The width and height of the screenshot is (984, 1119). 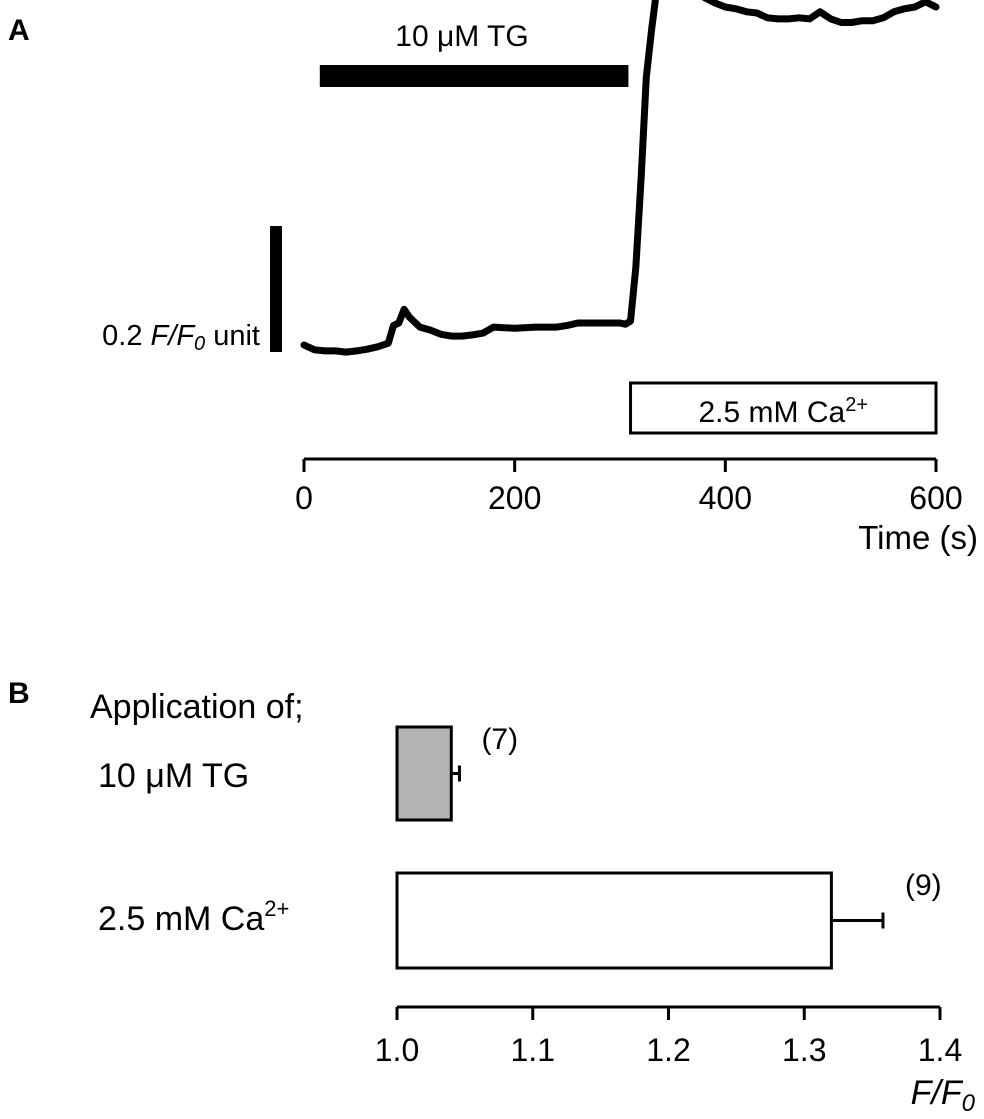 I want to click on tg-application-bar, so click(x=474, y=76).